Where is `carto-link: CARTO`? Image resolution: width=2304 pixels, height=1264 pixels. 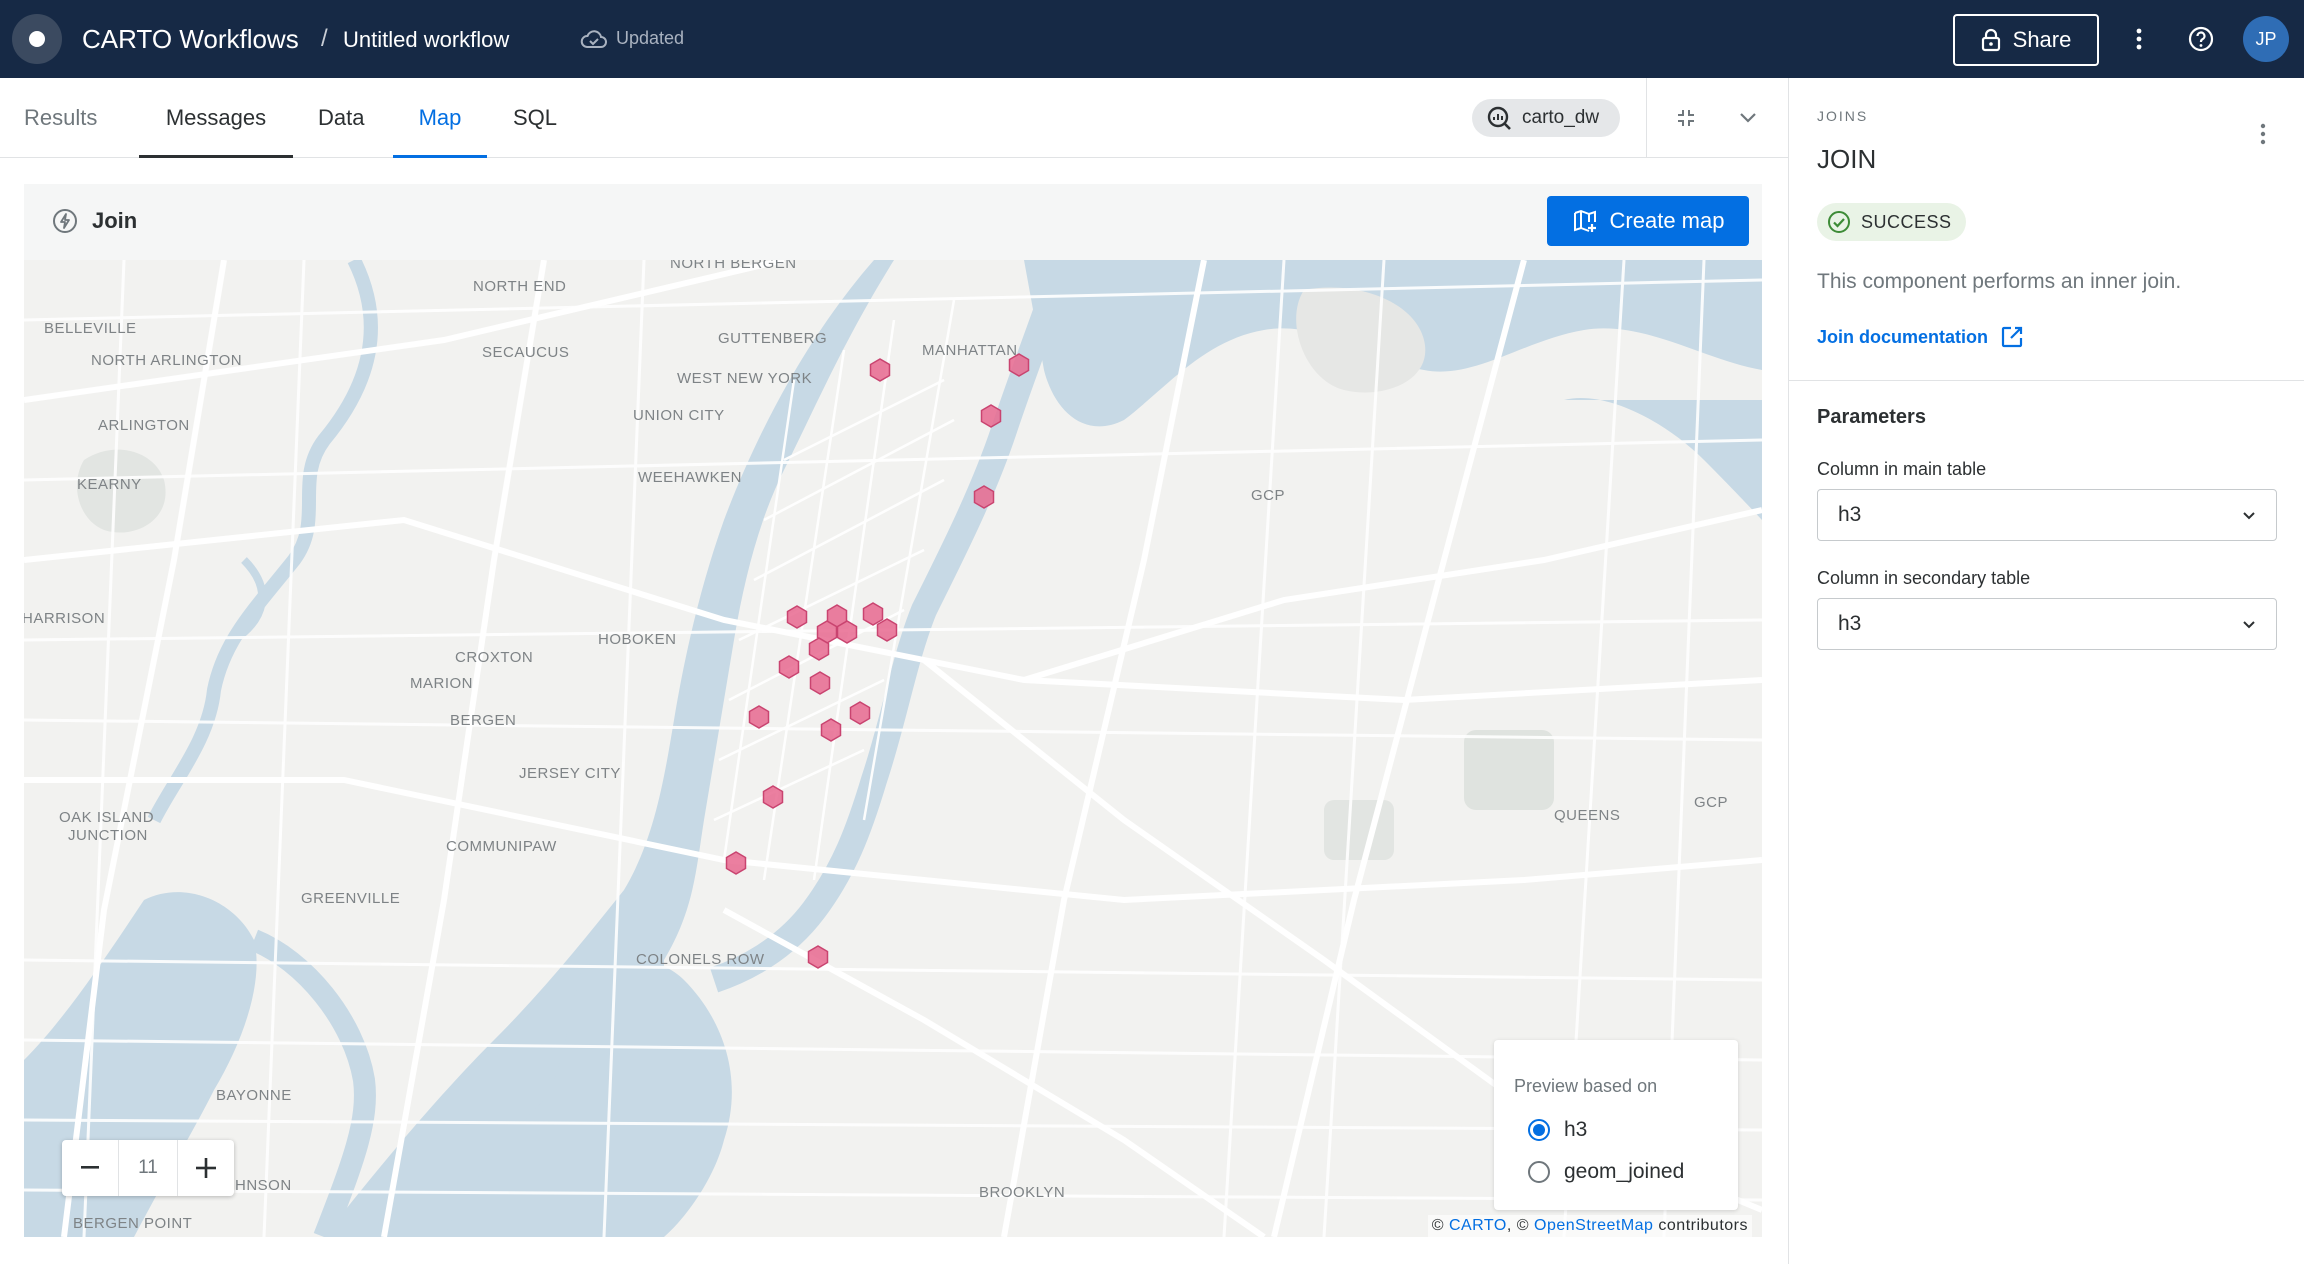 carto-link: CARTO is located at coordinates (1477, 1225).